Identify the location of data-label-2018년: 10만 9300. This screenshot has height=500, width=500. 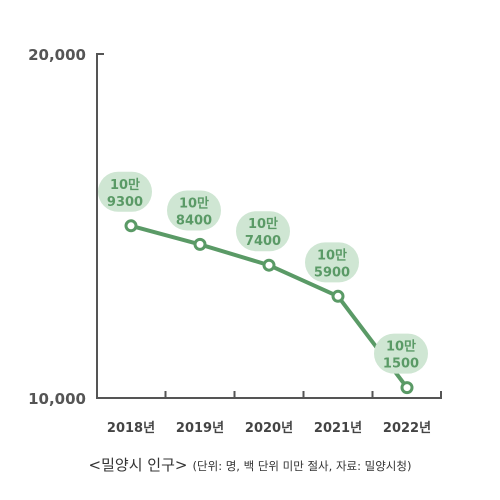
(125, 191).